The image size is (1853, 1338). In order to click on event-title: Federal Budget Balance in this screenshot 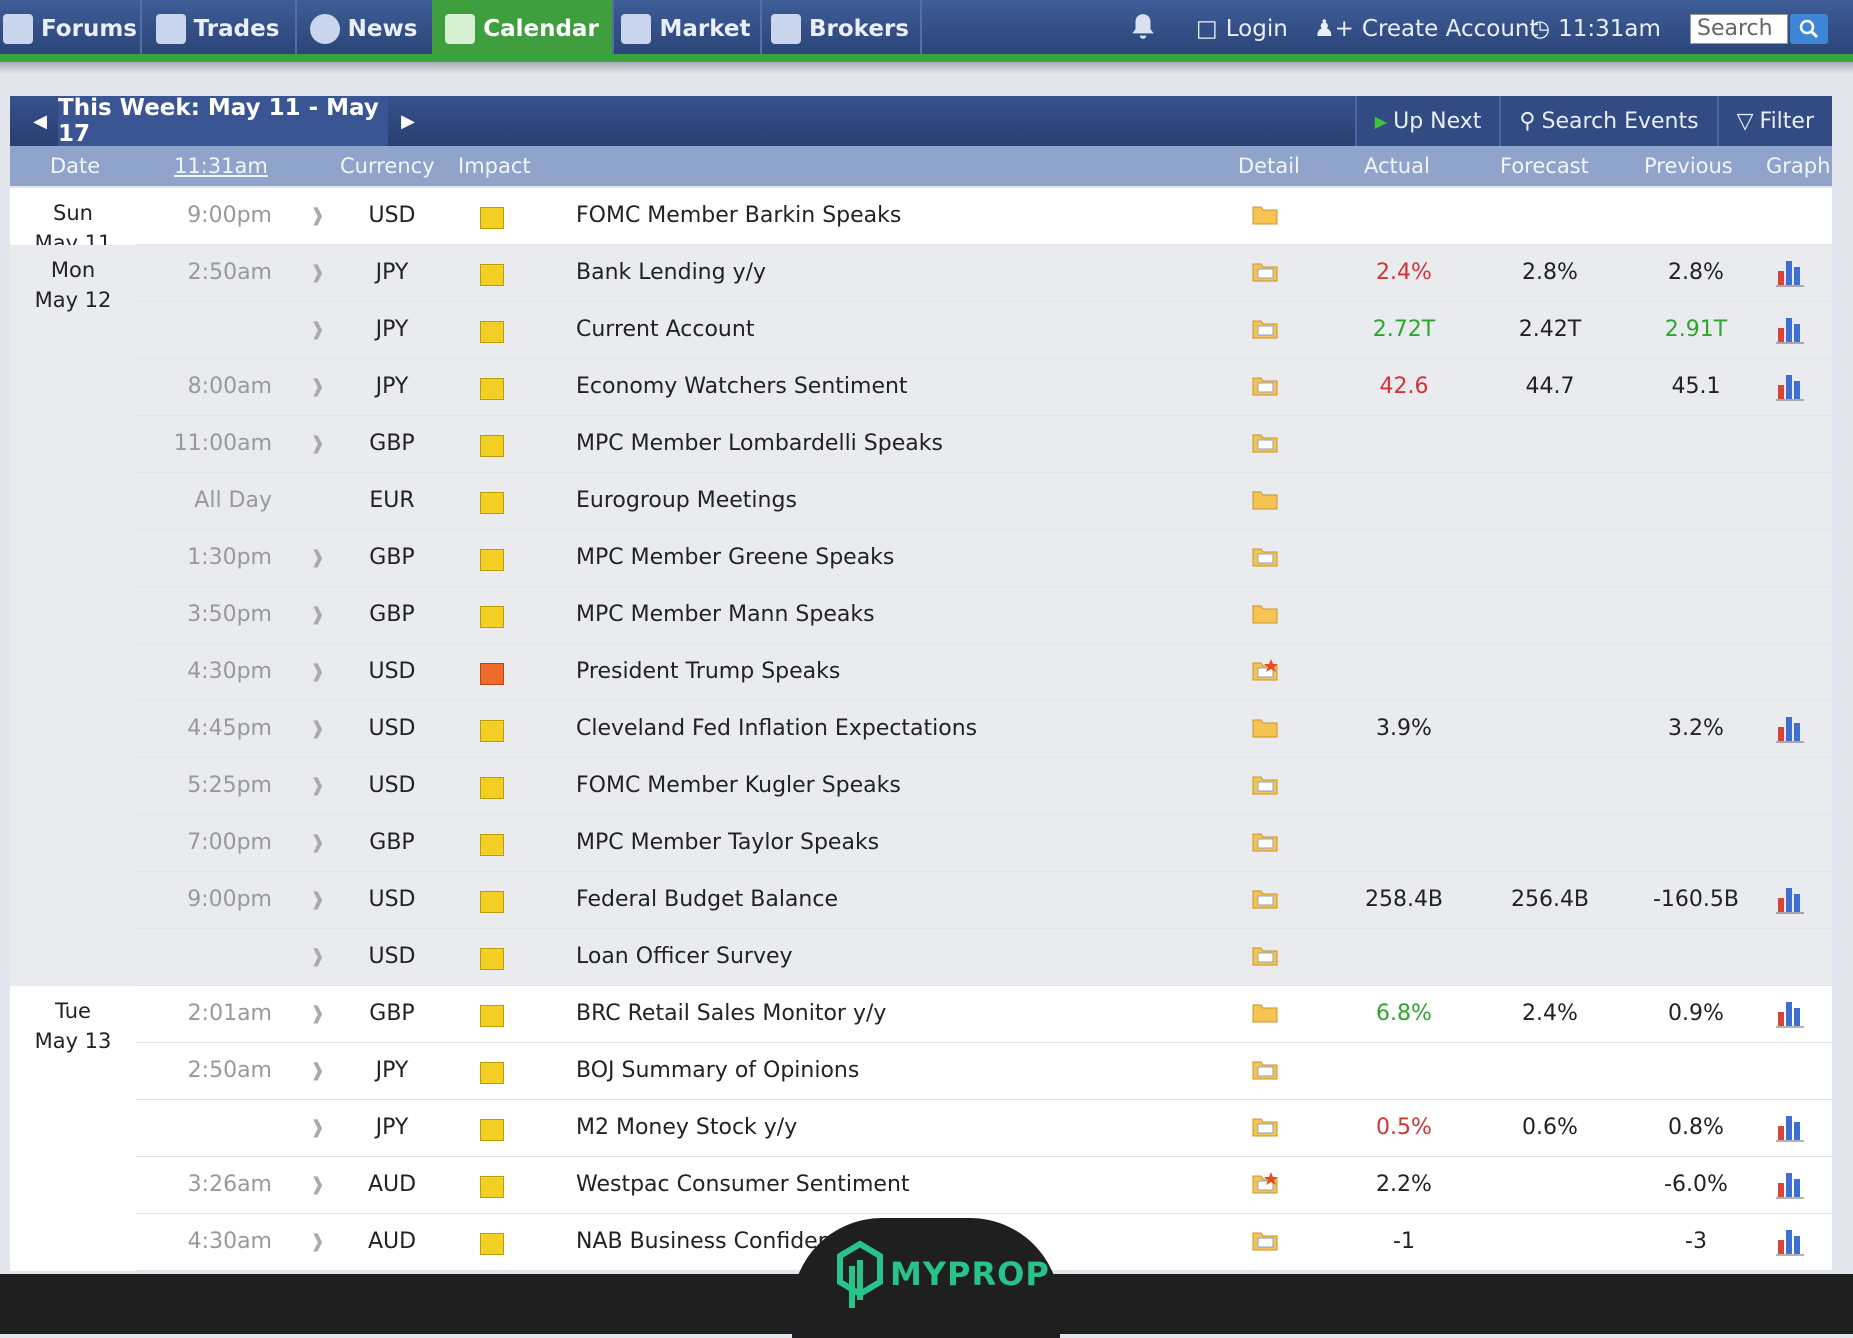, I will do `click(707, 899)`.